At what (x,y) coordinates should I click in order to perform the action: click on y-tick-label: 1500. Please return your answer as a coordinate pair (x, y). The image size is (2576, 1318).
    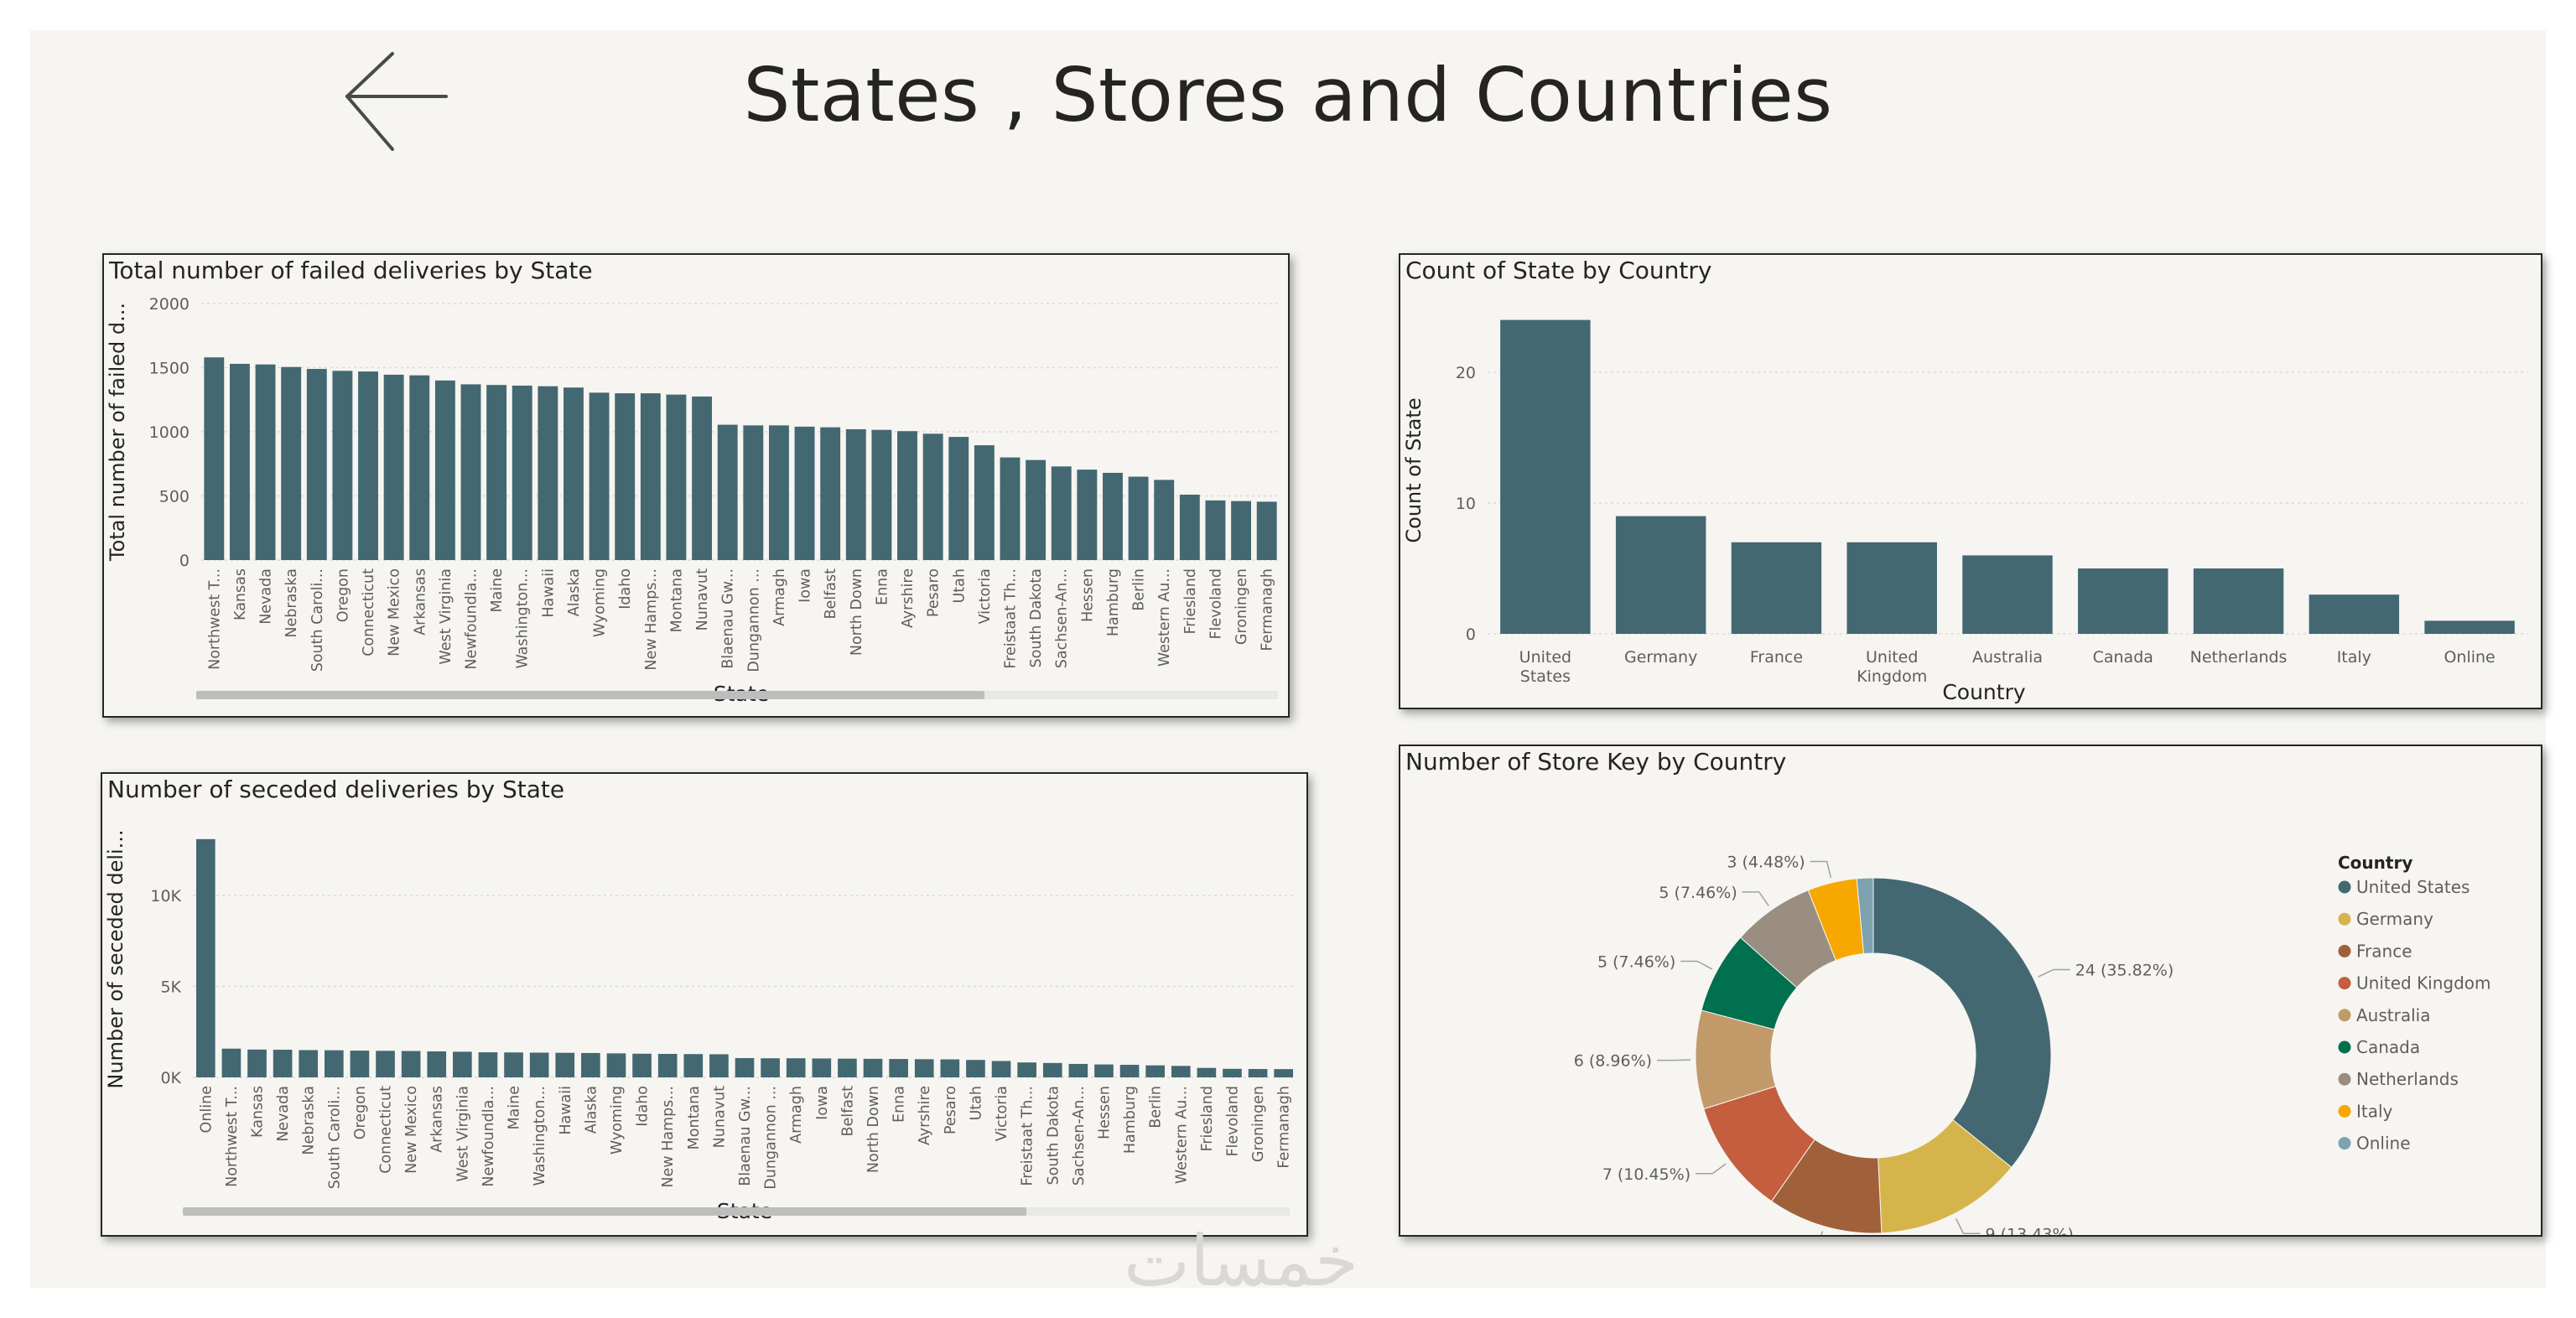
    Looking at the image, I should click on (169, 369).